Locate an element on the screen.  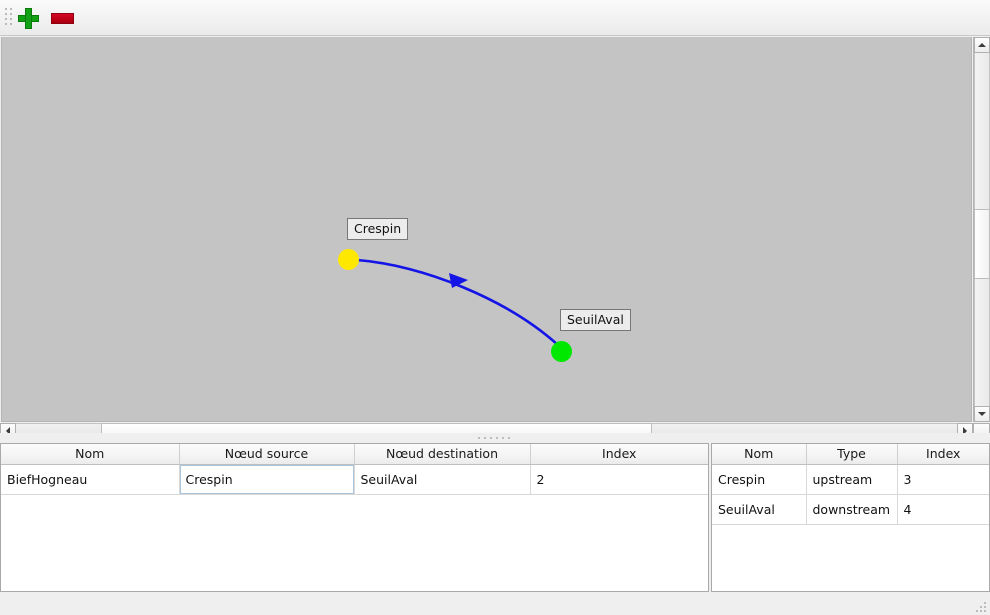
column-header-type: Type is located at coordinates (852, 454).